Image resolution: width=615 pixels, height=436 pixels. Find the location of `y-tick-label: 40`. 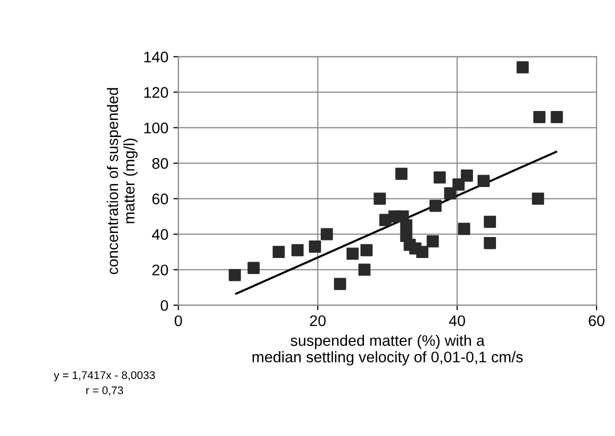

y-tick-label: 40 is located at coordinates (160, 234).